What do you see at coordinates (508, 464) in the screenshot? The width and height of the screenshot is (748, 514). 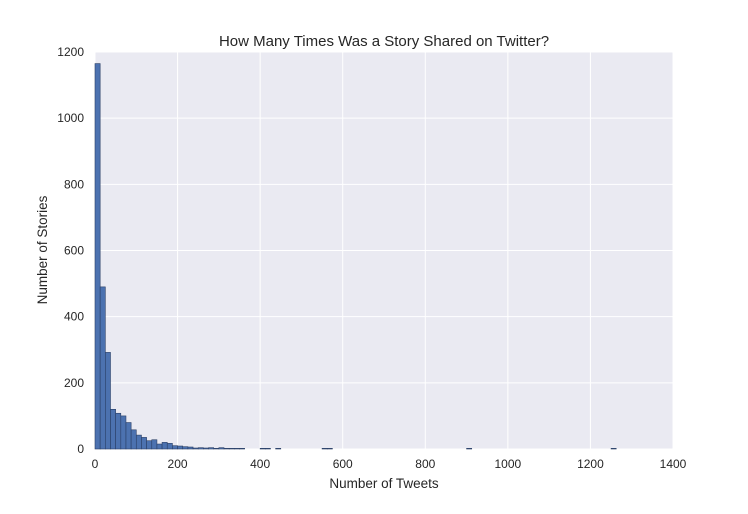 I see `x-tick-label: 1000` at bounding box center [508, 464].